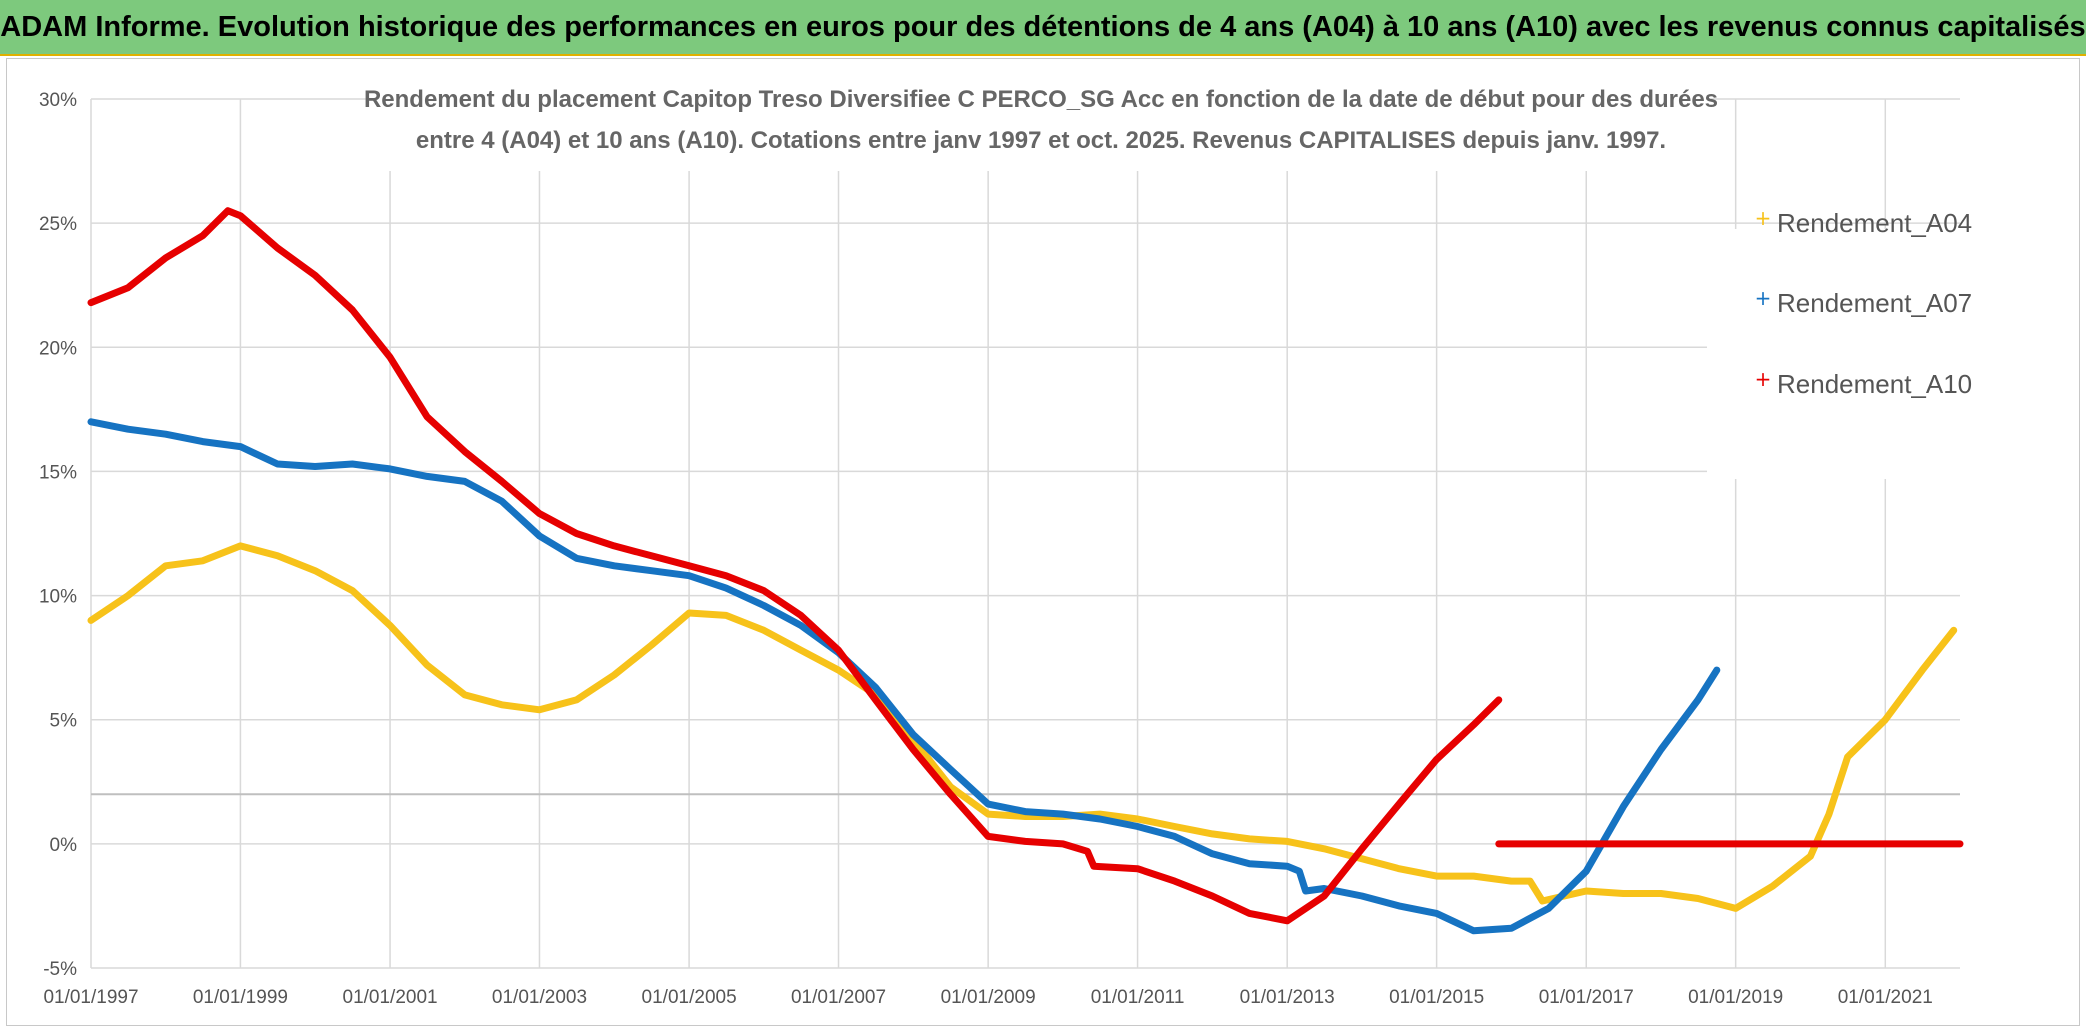 The image size is (2086, 1032). Describe the element at coordinates (58, 472) in the screenshot. I see `y-tick-label: 15%` at that location.